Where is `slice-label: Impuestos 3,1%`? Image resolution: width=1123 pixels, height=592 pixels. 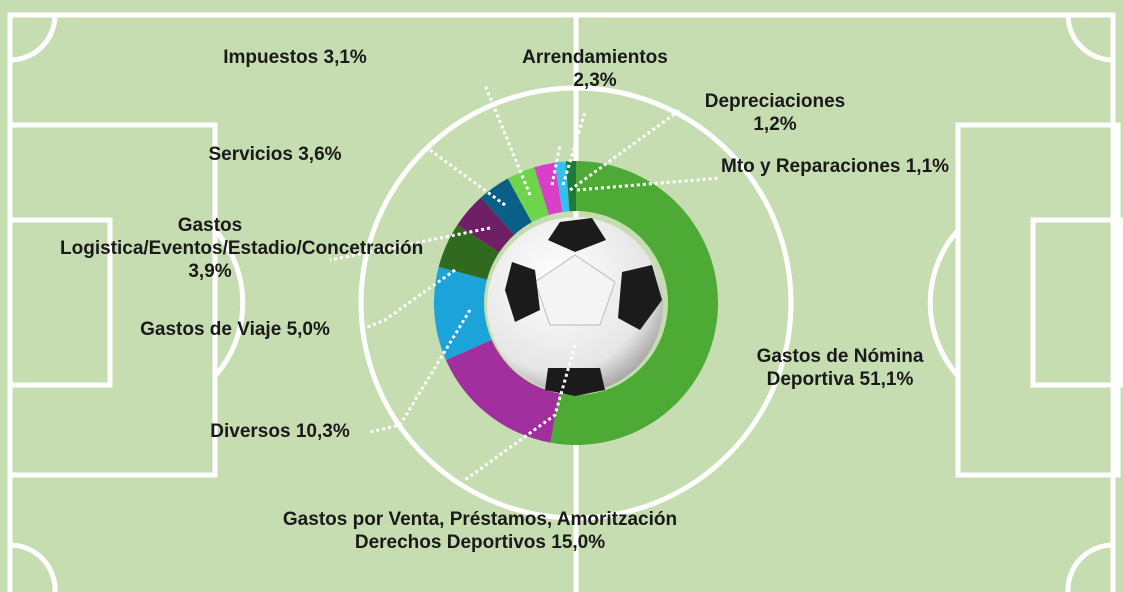
slice-label: Impuestos 3,1% is located at coordinates (295, 57).